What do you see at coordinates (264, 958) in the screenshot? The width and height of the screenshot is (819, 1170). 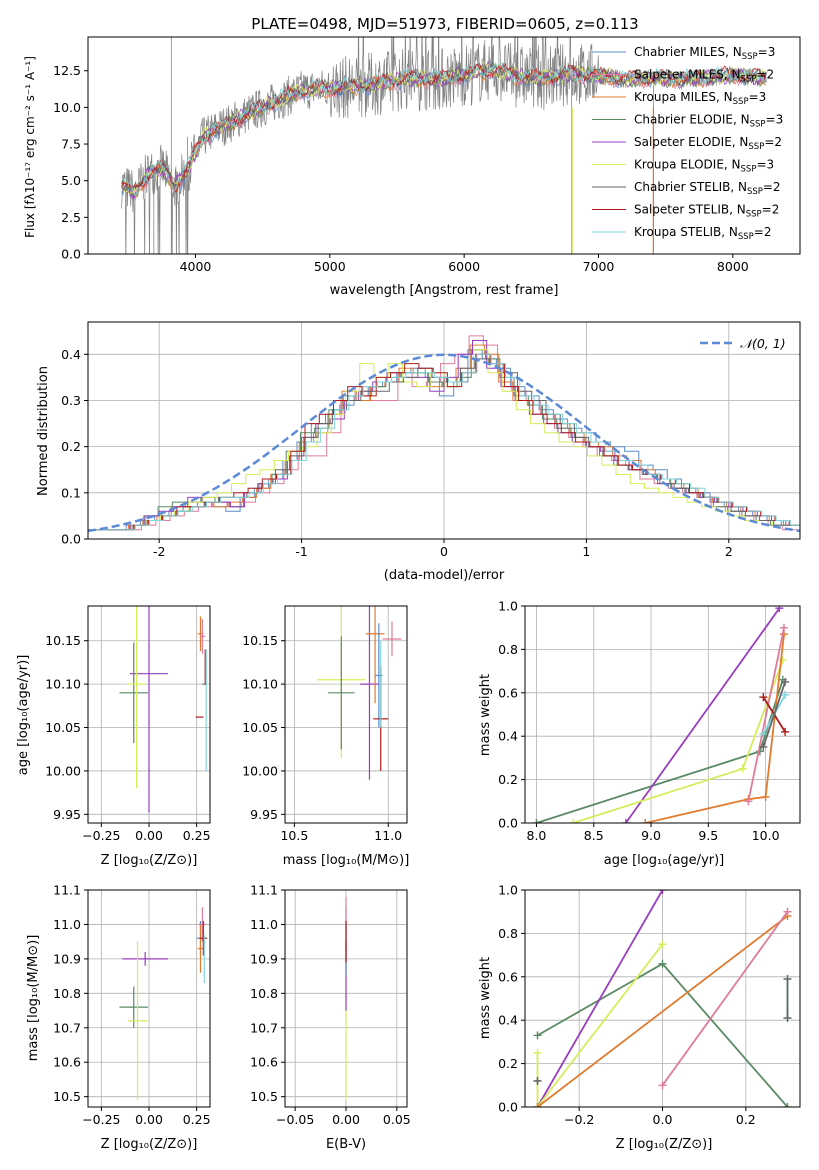 I see `y-tick-label: 10.9` at bounding box center [264, 958].